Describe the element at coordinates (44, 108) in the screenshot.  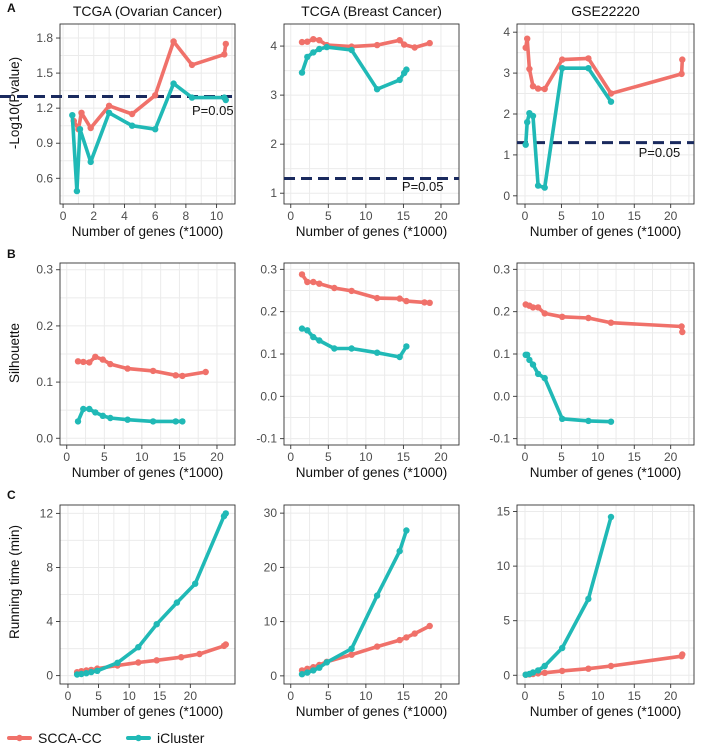
I see `y-tick-label: 1.2` at that location.